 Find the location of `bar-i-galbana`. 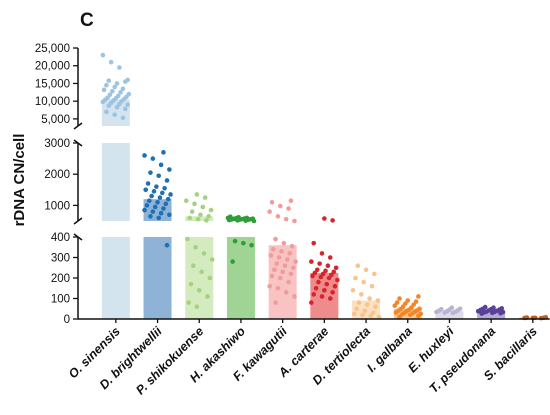

bar-i-galbana is located at coordinates (407, 313).